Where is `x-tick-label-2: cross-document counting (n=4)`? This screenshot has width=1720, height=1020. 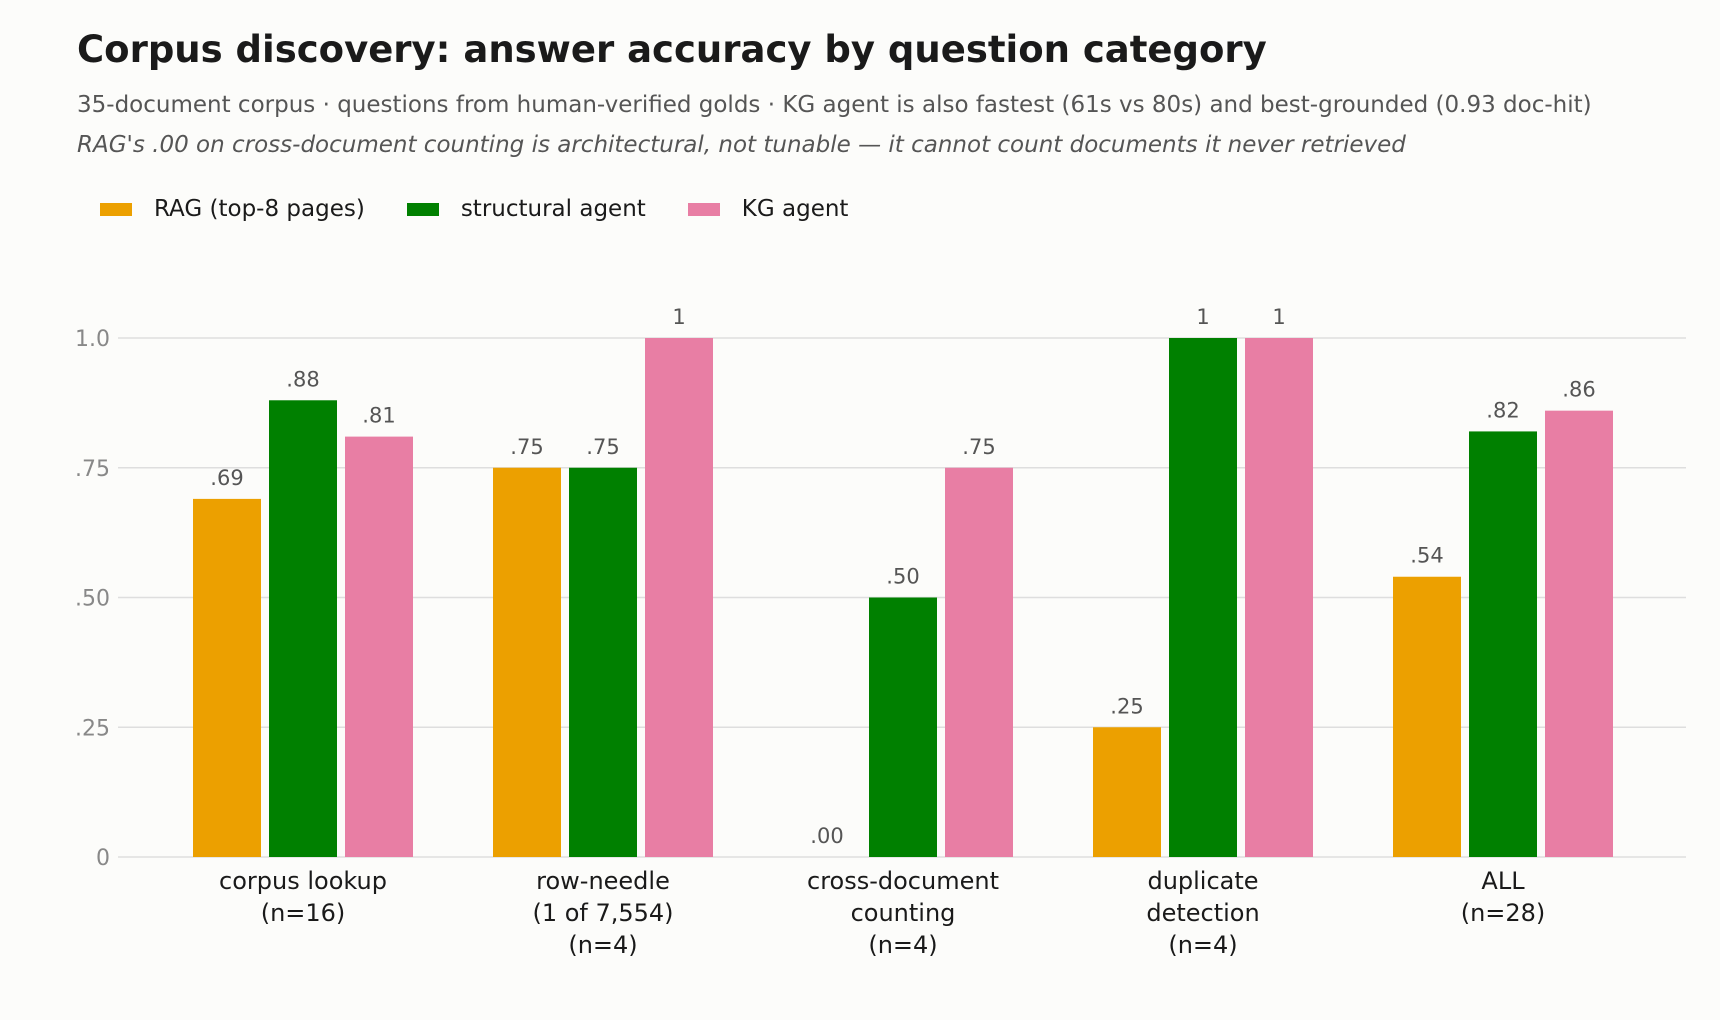 x-tick-label-2: cross-document counting (n=4) is located at coordinates (903, 913).